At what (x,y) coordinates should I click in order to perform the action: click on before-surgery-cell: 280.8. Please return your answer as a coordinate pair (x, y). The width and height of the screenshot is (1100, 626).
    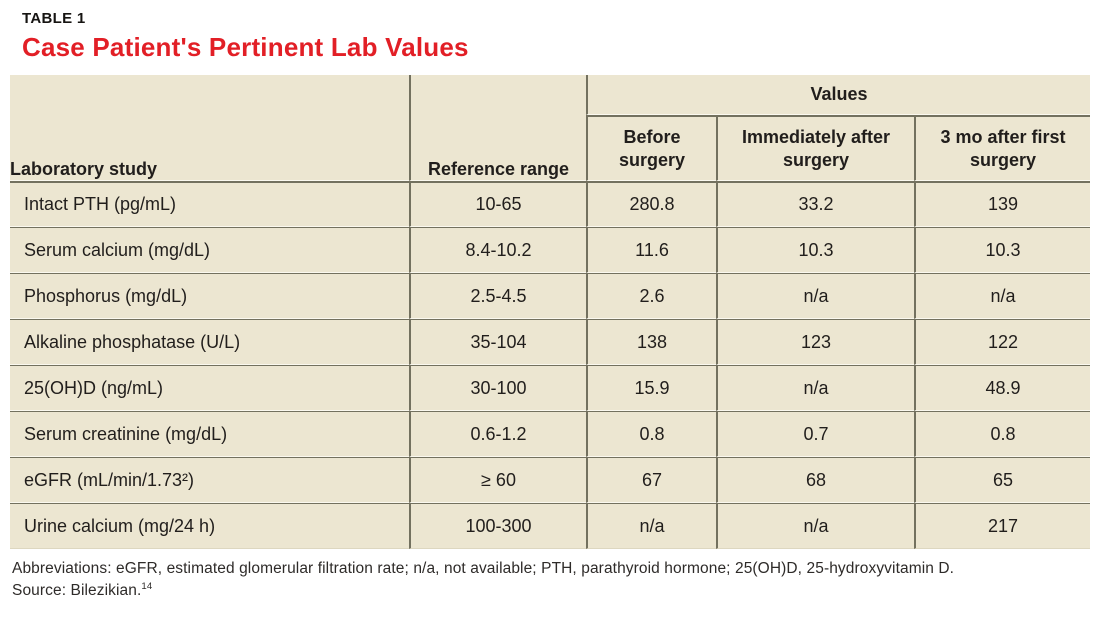
    Looking at the image, I should click on (651, 204).